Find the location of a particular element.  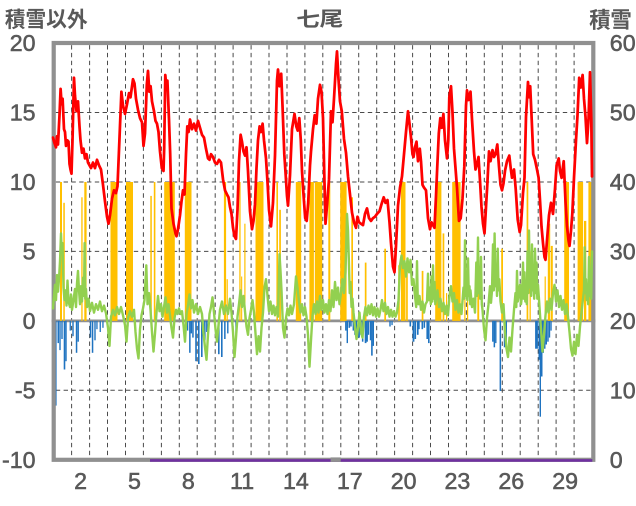

svg-text: 60 is located at coordinates (623, 43).